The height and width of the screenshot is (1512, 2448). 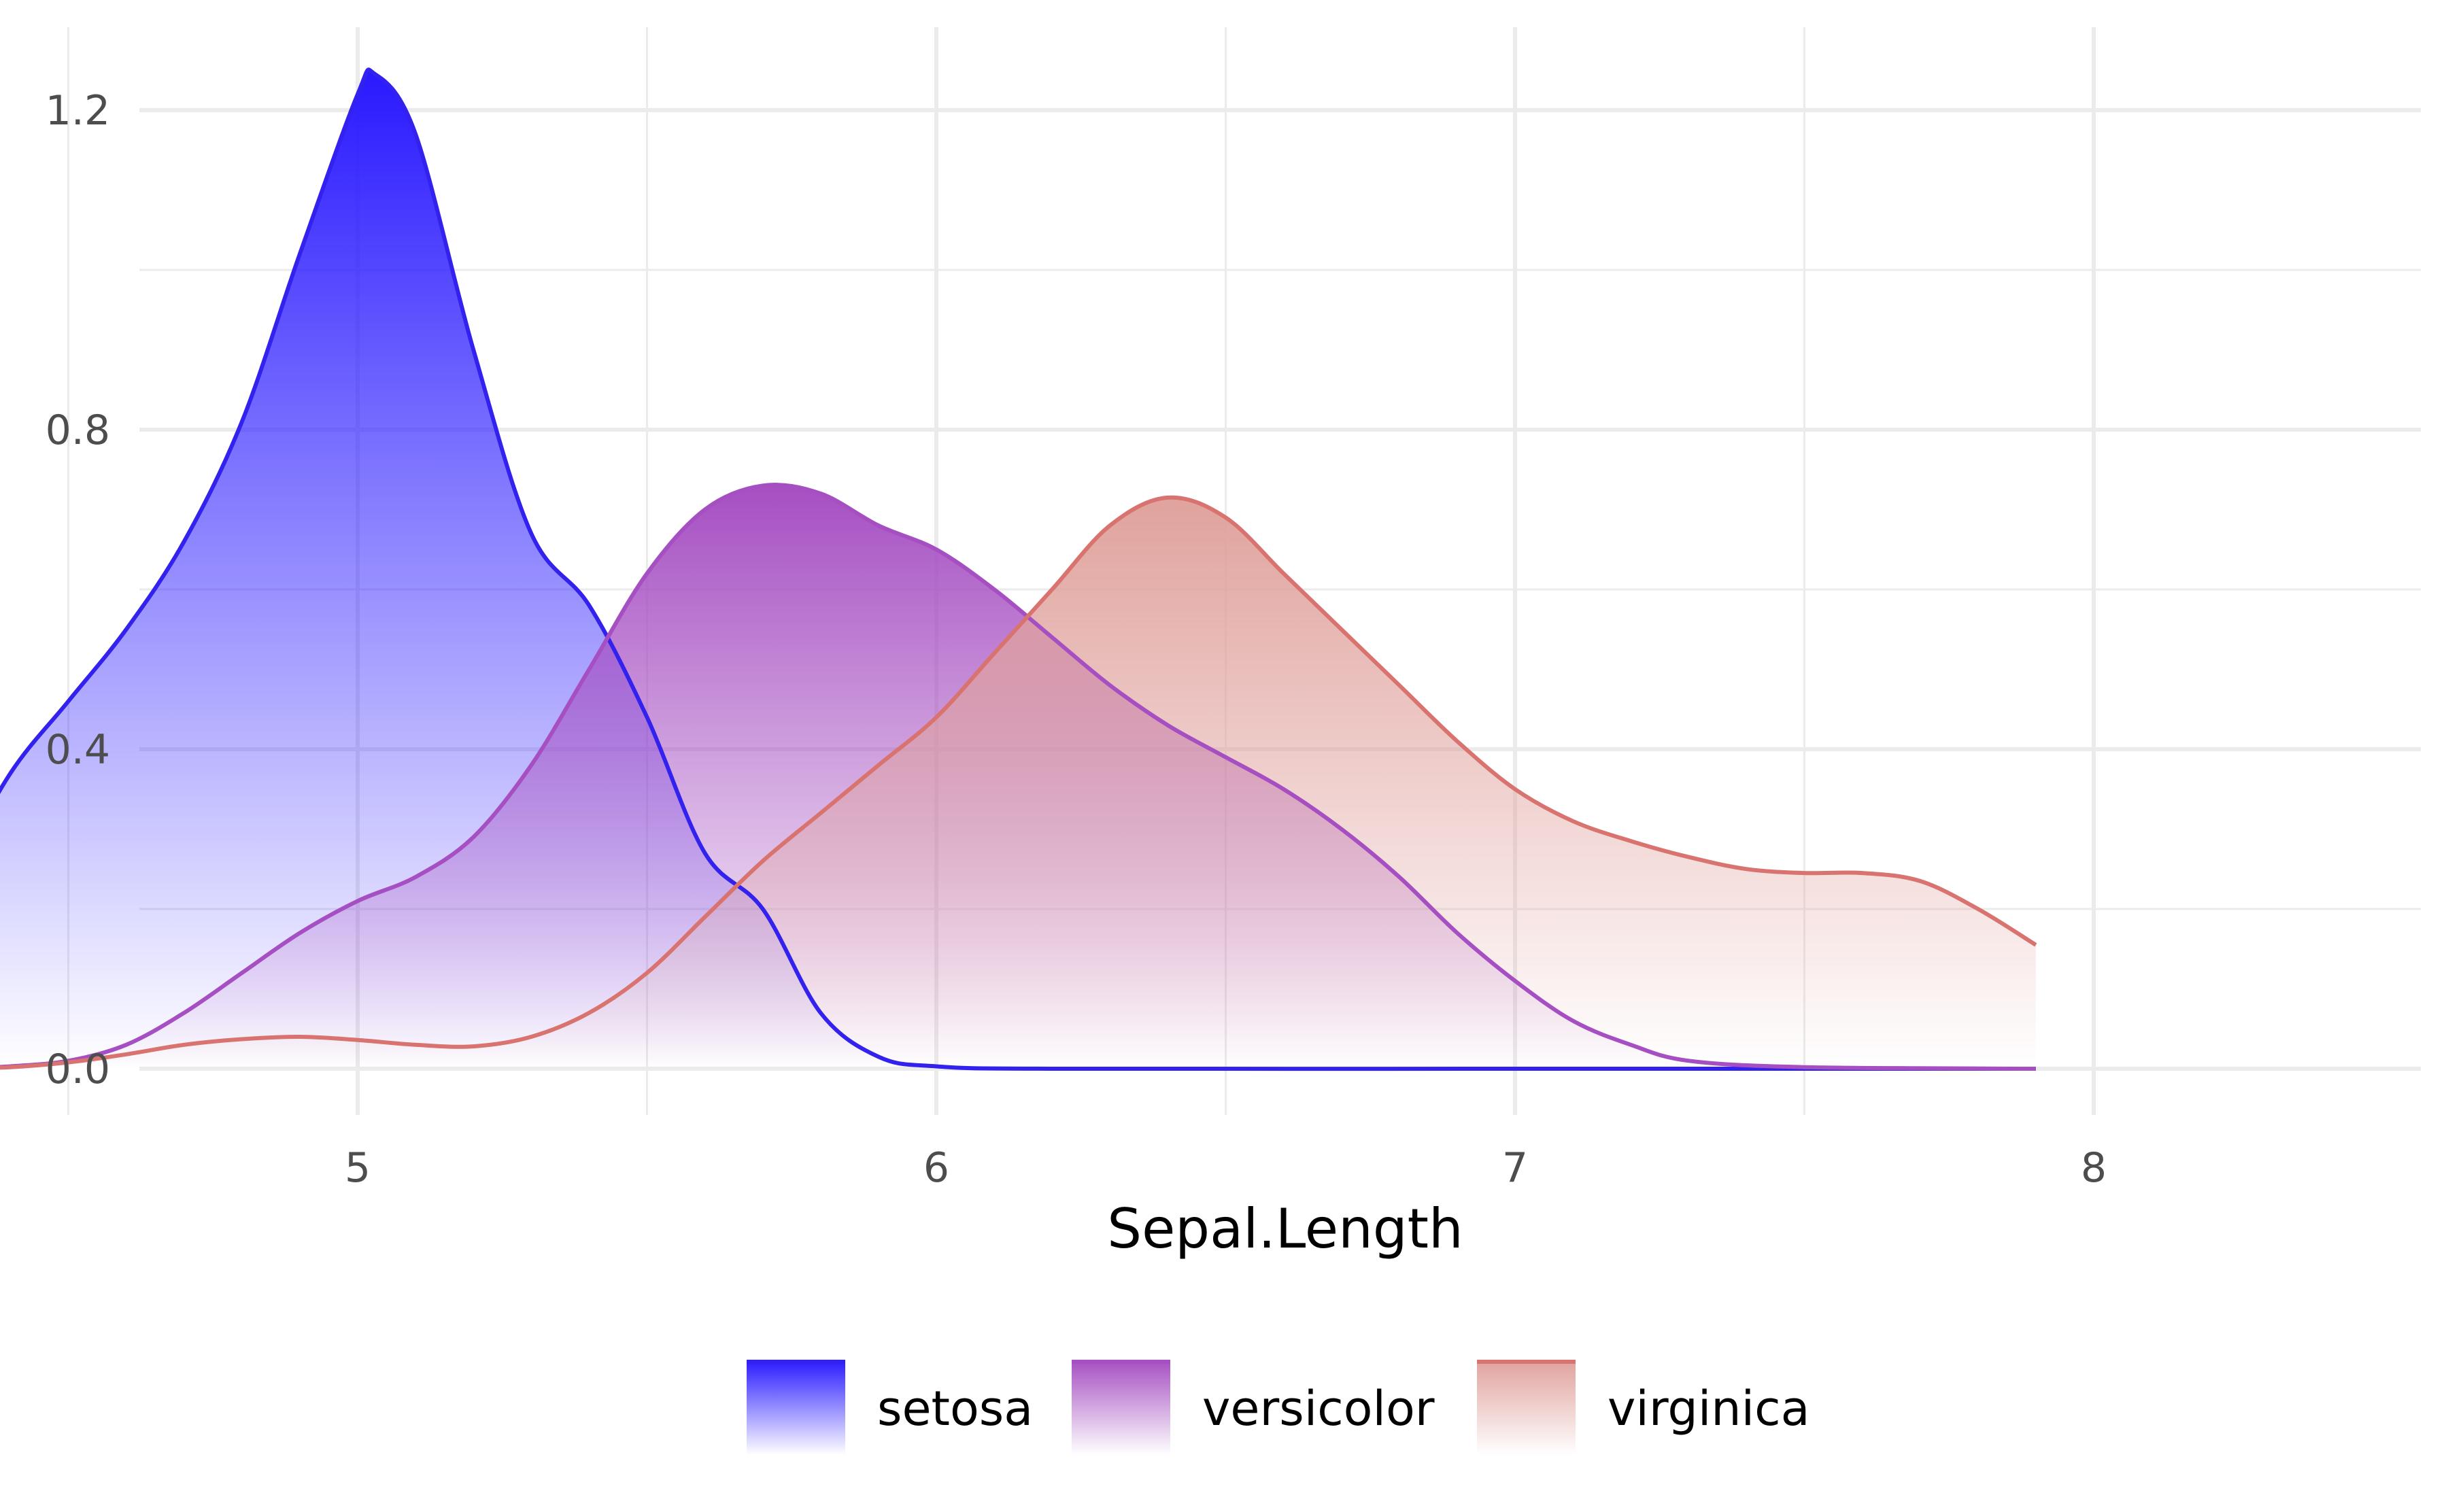 What do you see at coordinates (1226, 1168) in the screenshot?
I see `x-axis-ticks: 5 6 7 8` at bounding box center [1226, 1168].